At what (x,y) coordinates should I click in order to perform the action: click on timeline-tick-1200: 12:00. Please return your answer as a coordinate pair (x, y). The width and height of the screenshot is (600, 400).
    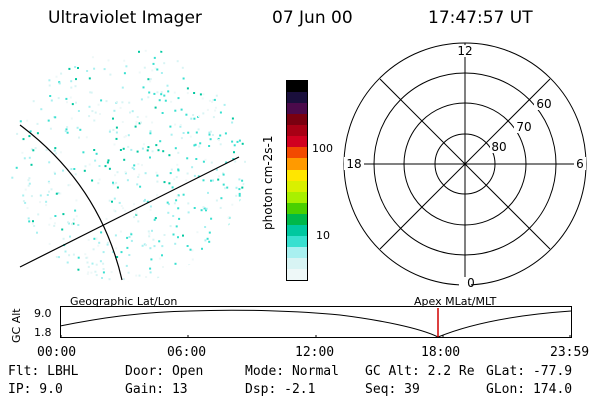
    Looking at the image, I should click on (315, 352).